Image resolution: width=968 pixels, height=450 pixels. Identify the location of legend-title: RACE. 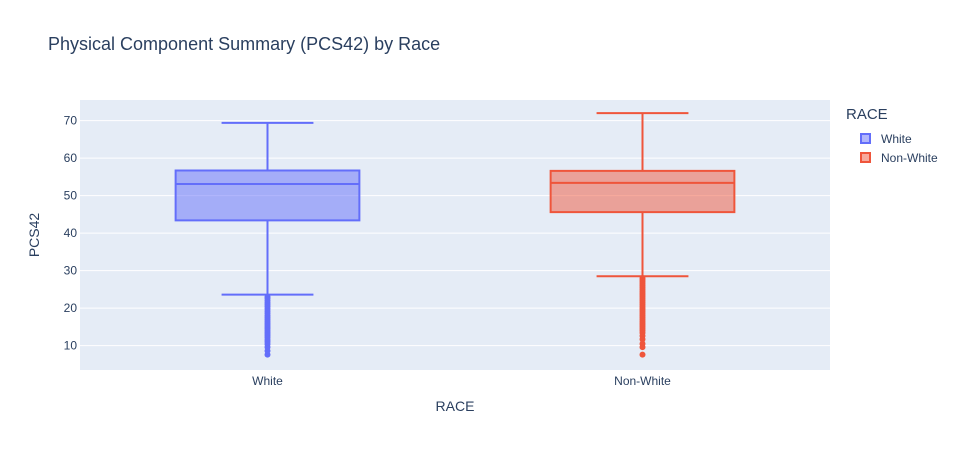
(867, 114).